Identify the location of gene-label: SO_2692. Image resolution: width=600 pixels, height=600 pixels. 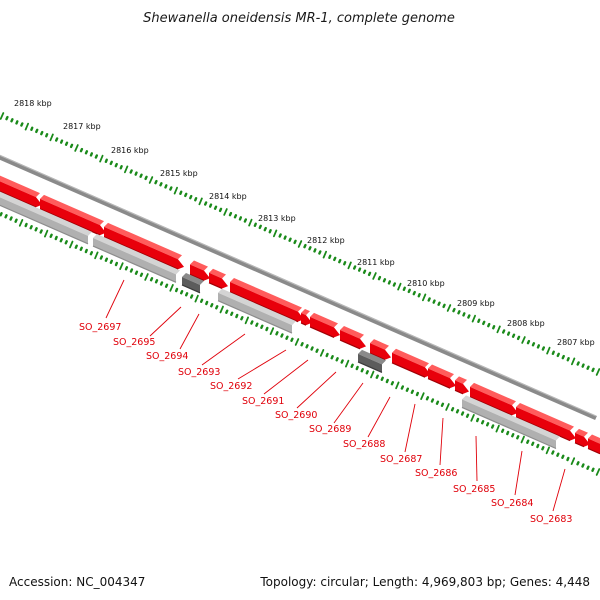
(231, 386).